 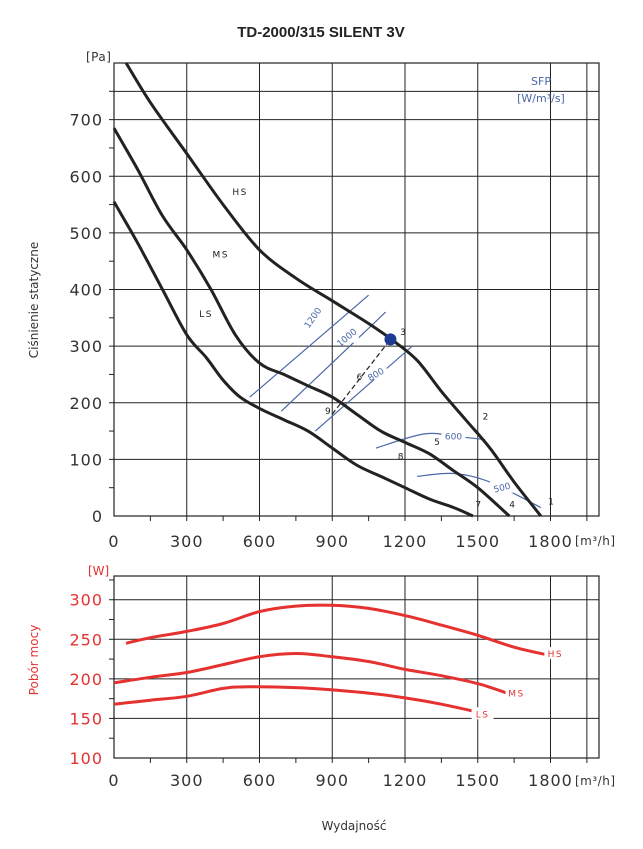 I want to click on sfp-line-label: 500, so click(x=502, y=489).